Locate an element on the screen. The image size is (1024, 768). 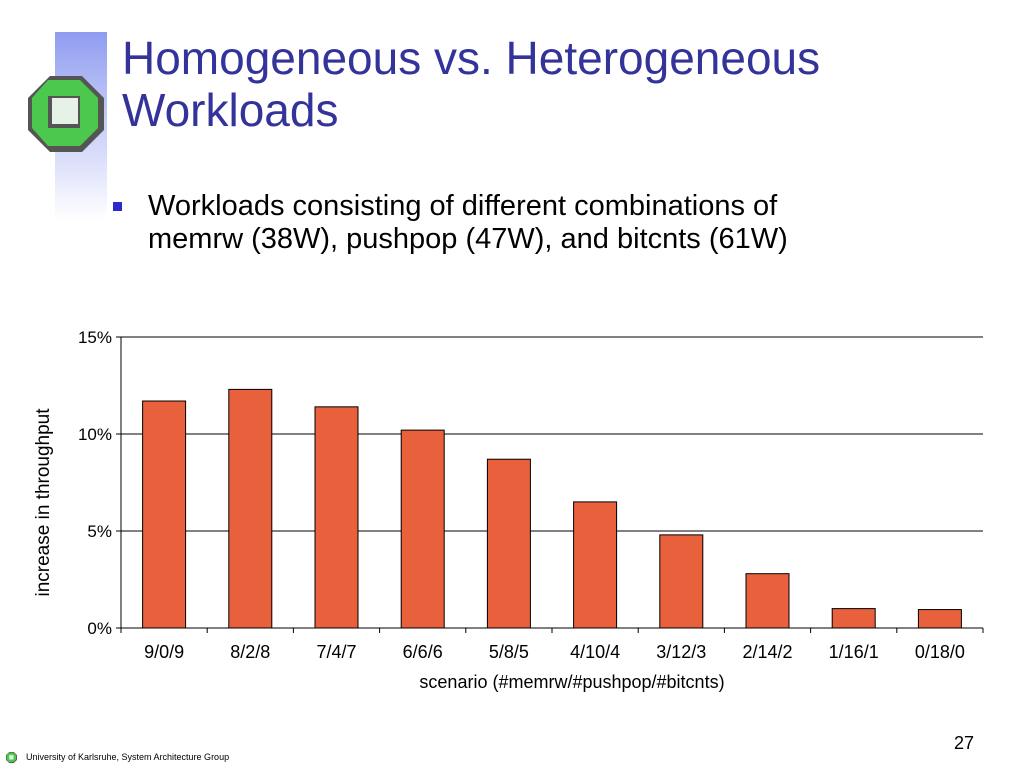
university-logo-icon is located at coordinates (66, 114).